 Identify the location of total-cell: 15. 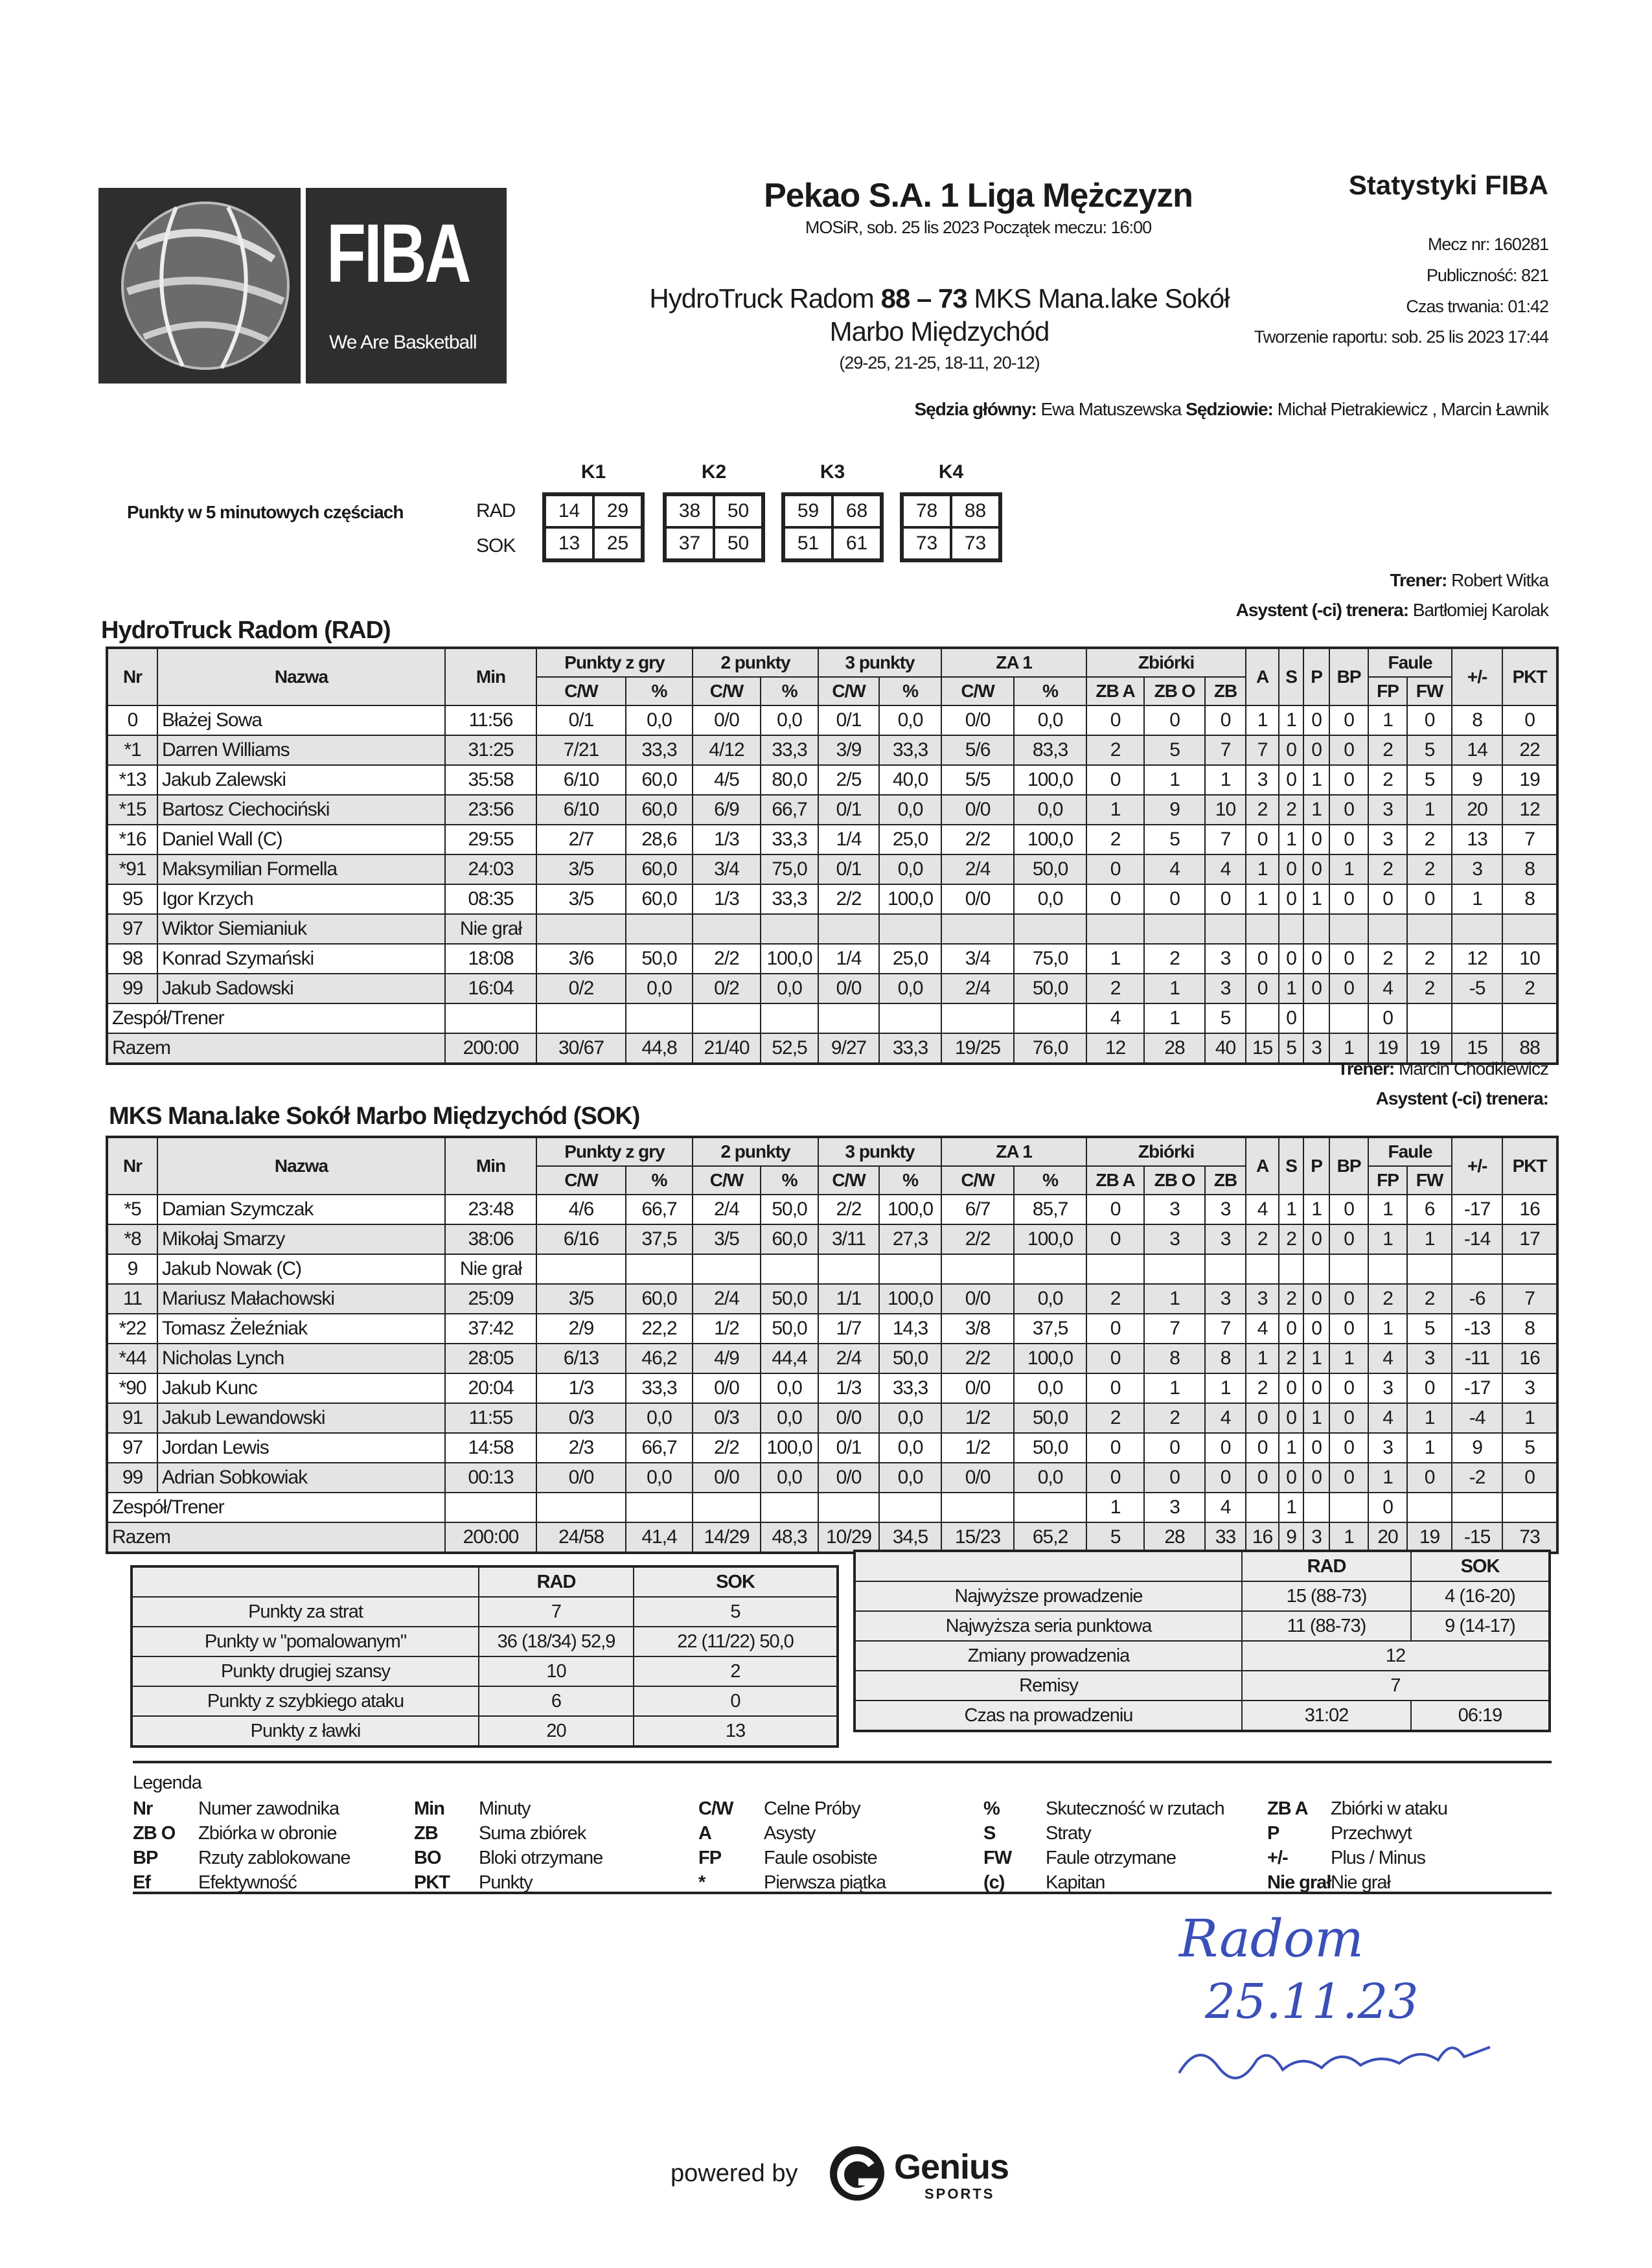
(1262, 1048).